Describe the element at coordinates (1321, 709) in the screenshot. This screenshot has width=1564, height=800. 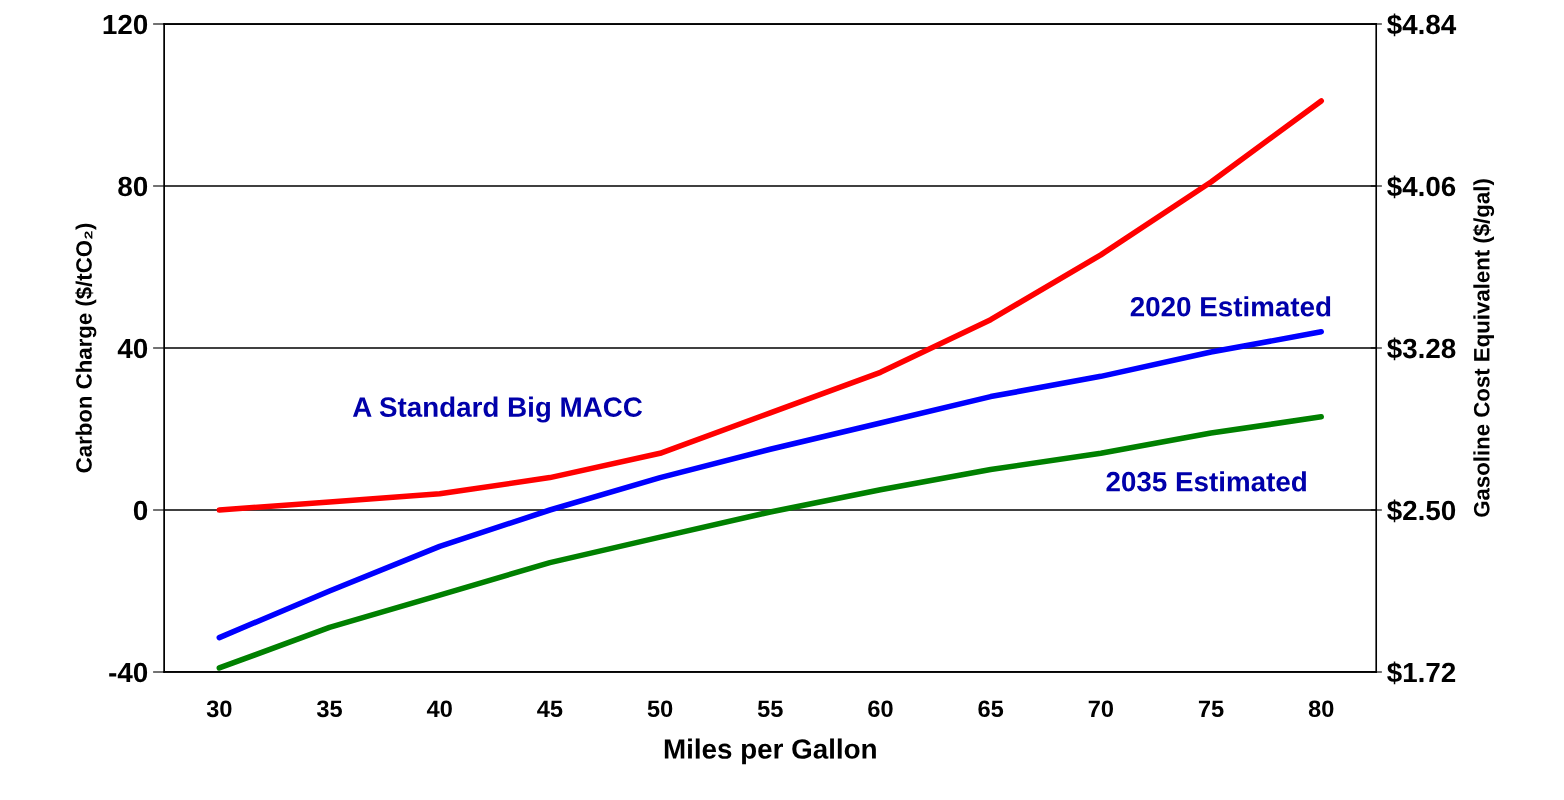
I see `x-tick-label: 80` at that location.